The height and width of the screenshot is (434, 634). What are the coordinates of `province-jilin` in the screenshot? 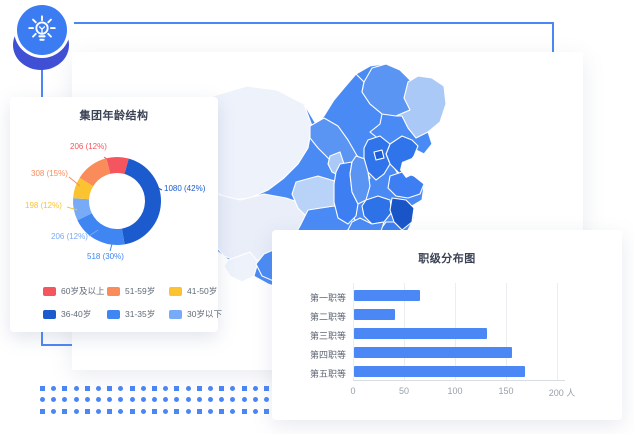 It's located at (421, 107).